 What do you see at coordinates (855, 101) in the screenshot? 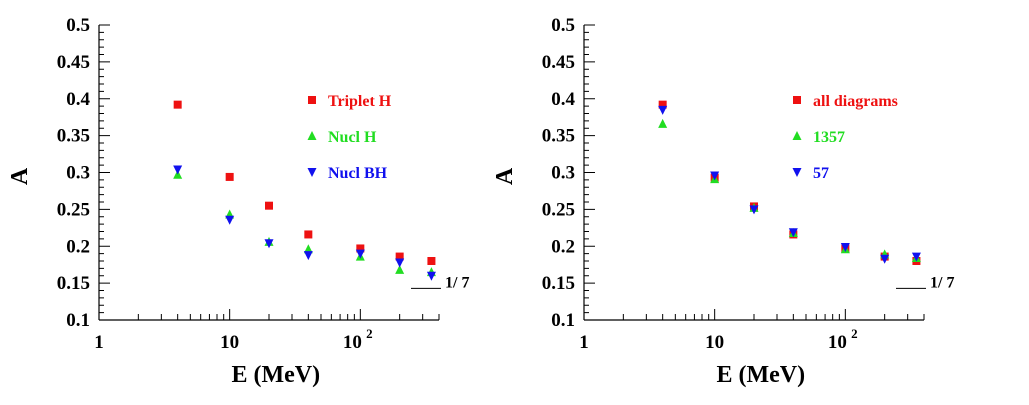
I see `legend-label: all diagrams` at bounding box center [855, 101].